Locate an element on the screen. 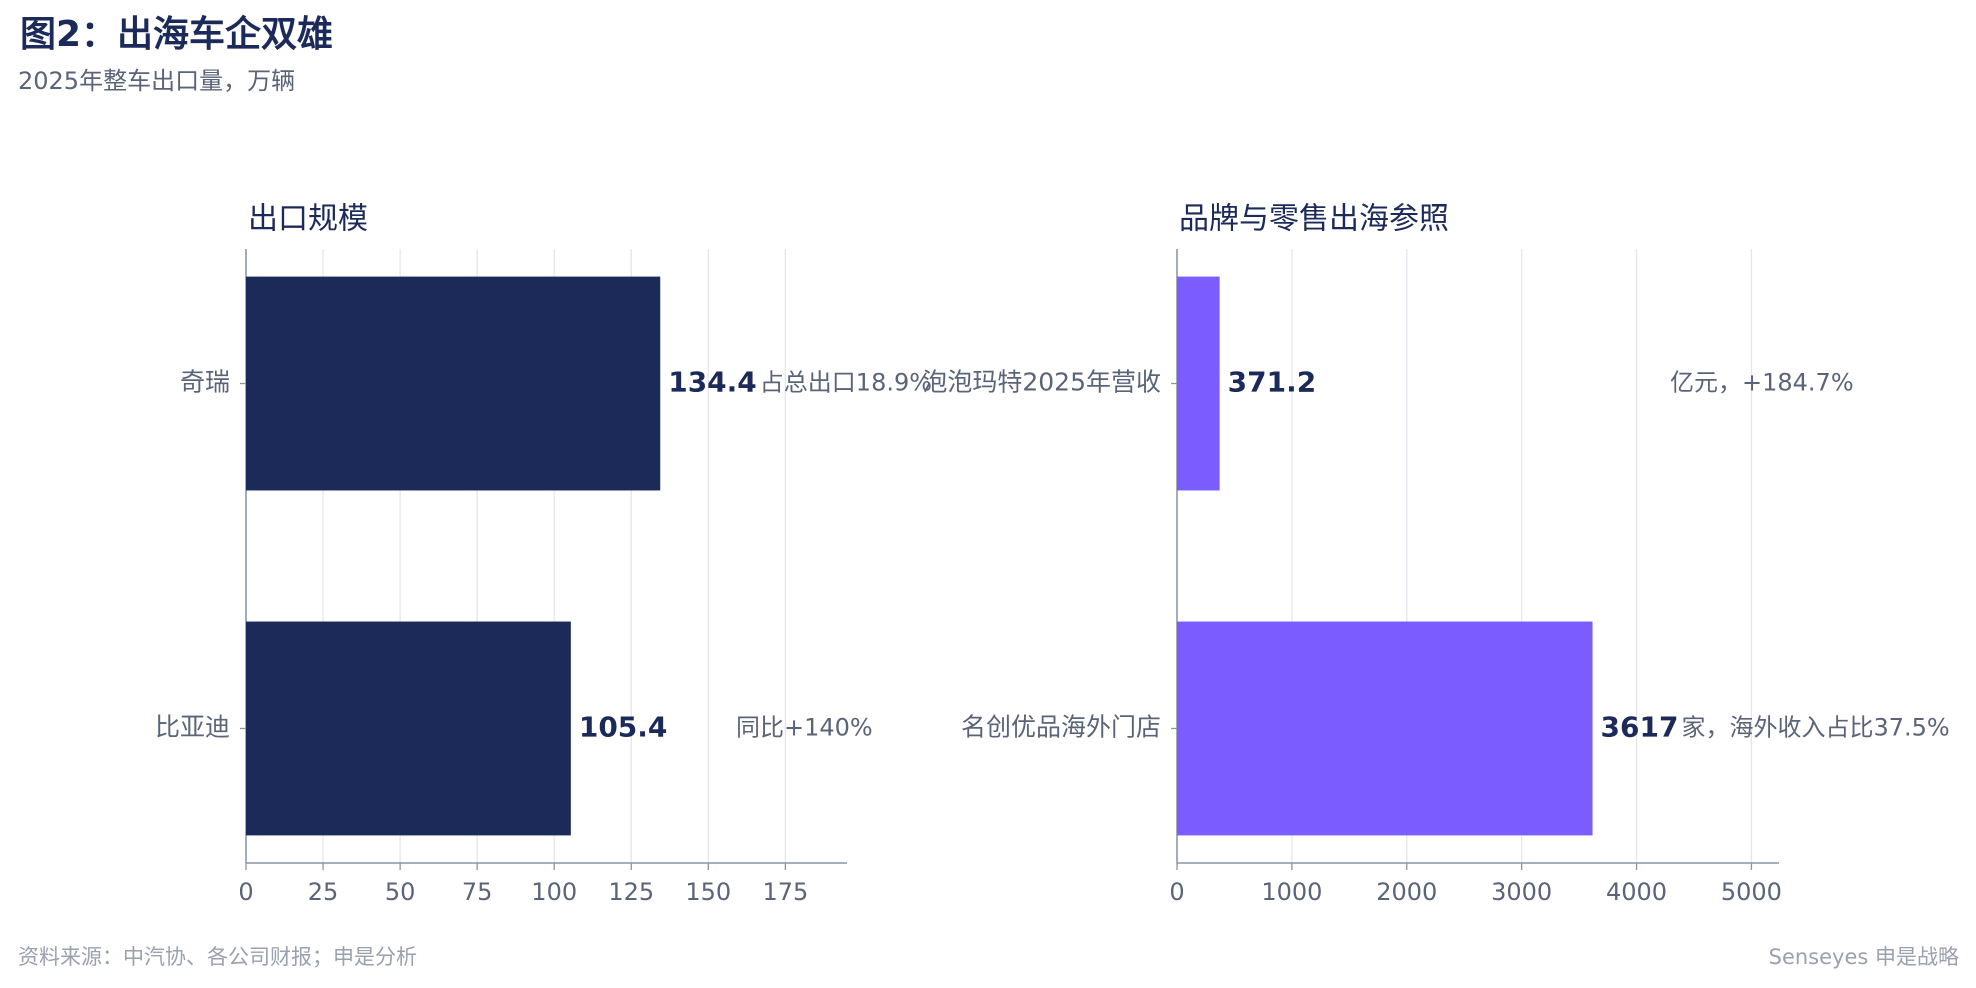 This screenshot has height=988, width=1976. y-tick-label: 泡泡玛特2025年营收 is located at coordinates (1041, 382).